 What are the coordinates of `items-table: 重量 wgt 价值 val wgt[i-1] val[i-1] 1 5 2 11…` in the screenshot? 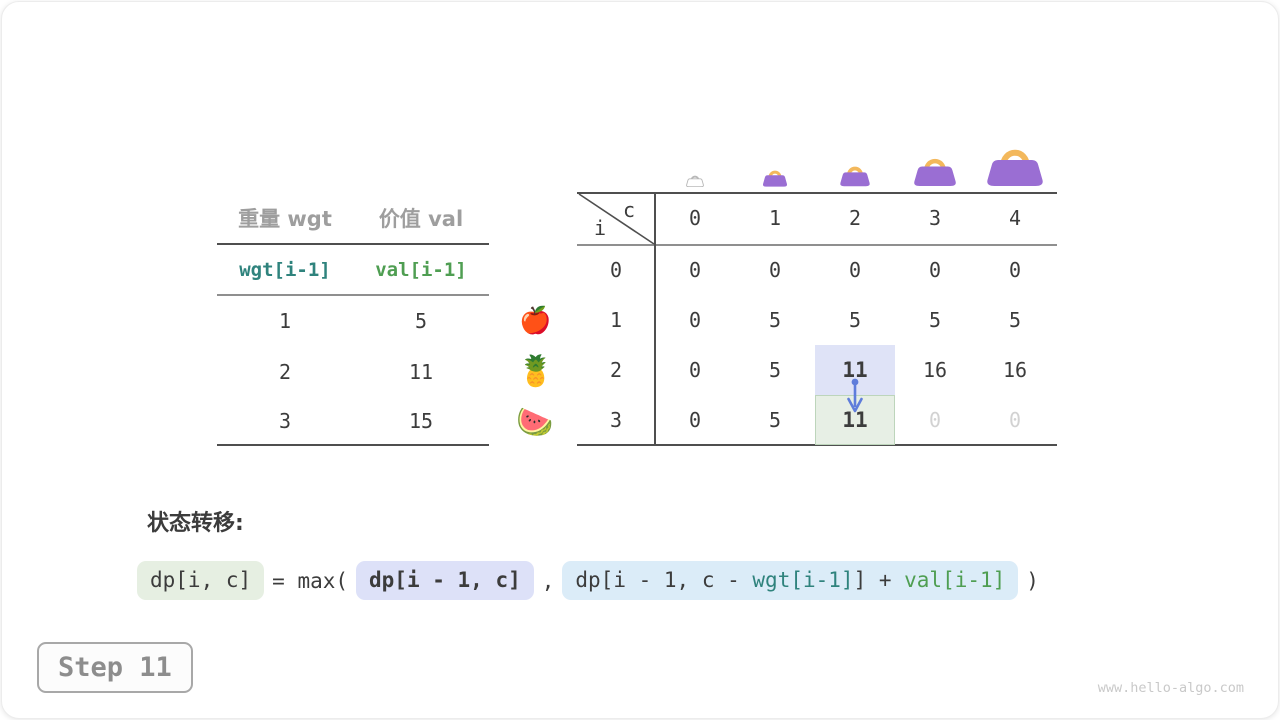 It's located at (353, 320).